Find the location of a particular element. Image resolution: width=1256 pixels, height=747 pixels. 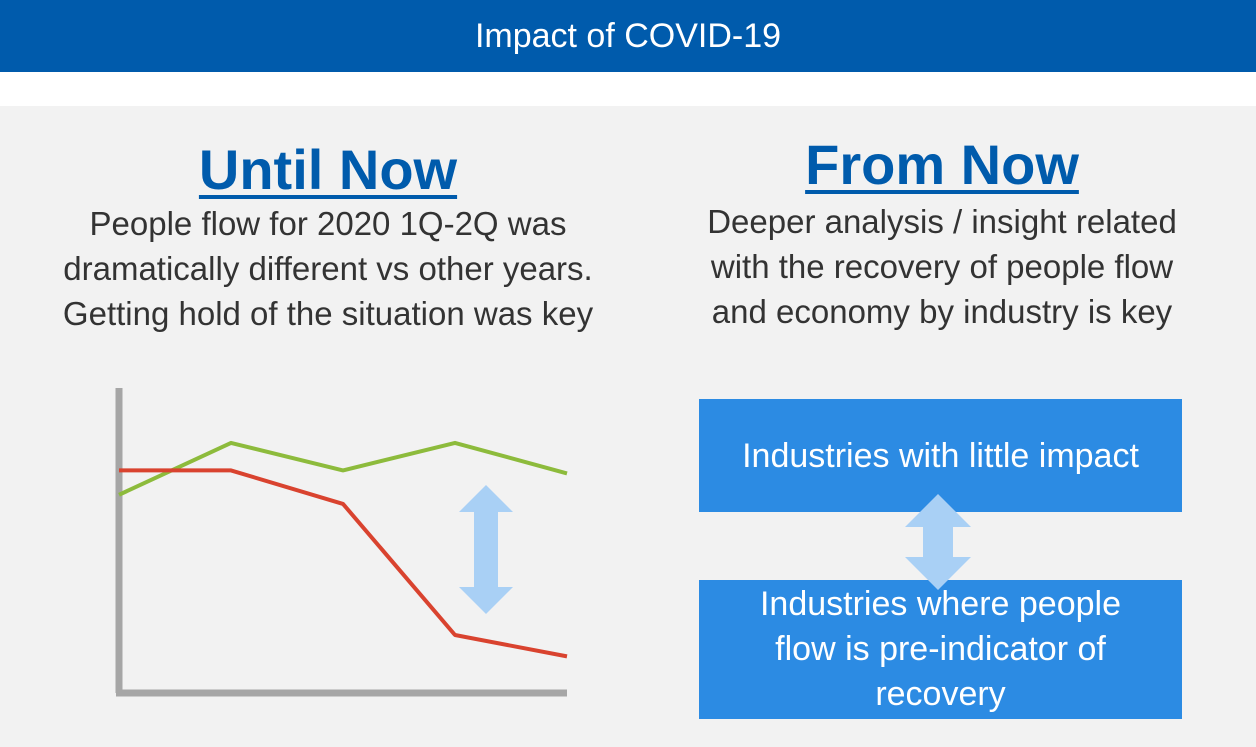

pre-indicator-line-2: flow is pre-indicator of is located at coordinates (940, 649).